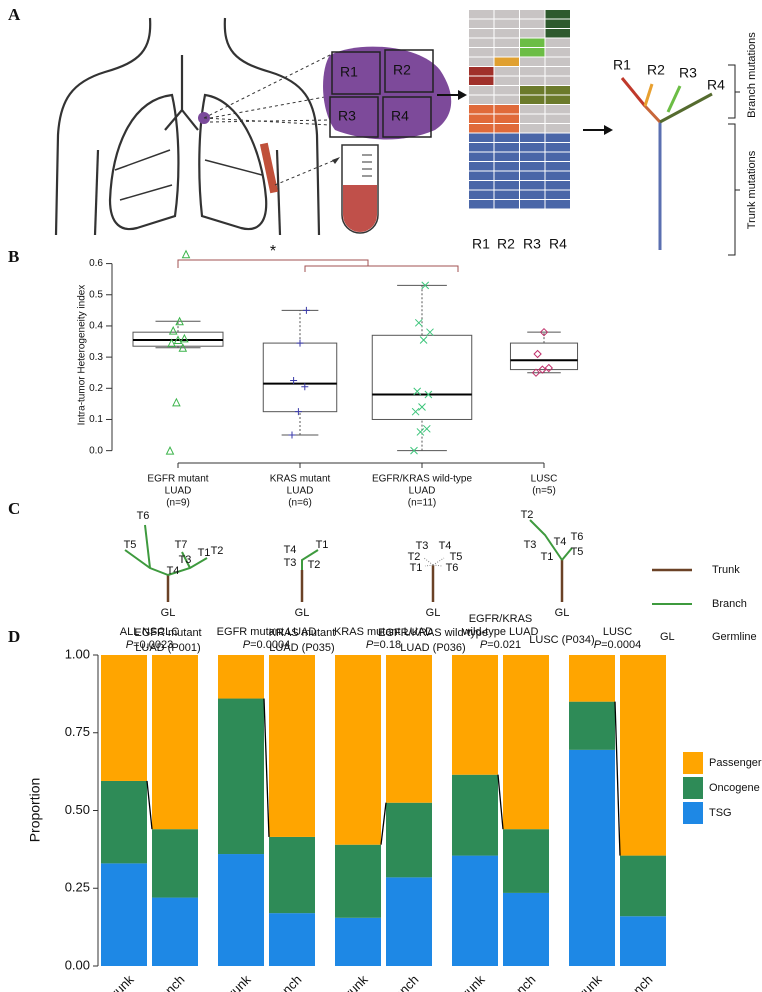  What do you see at coordinates (149, 645) in the screenshot?
I see `p-value: P=0.0023` at bounding box center [149, 645].